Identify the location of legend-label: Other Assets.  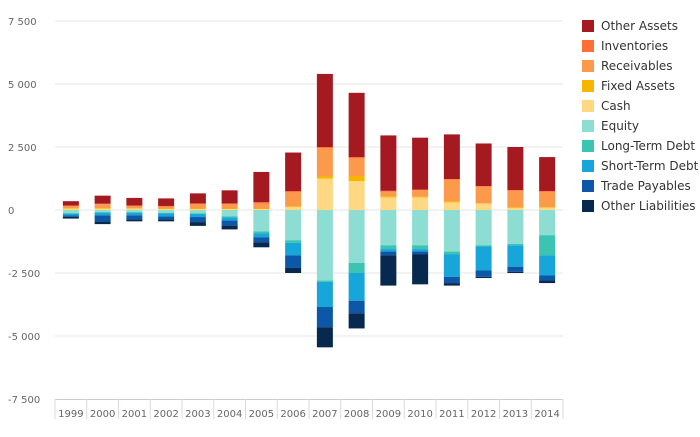
(639, 26).